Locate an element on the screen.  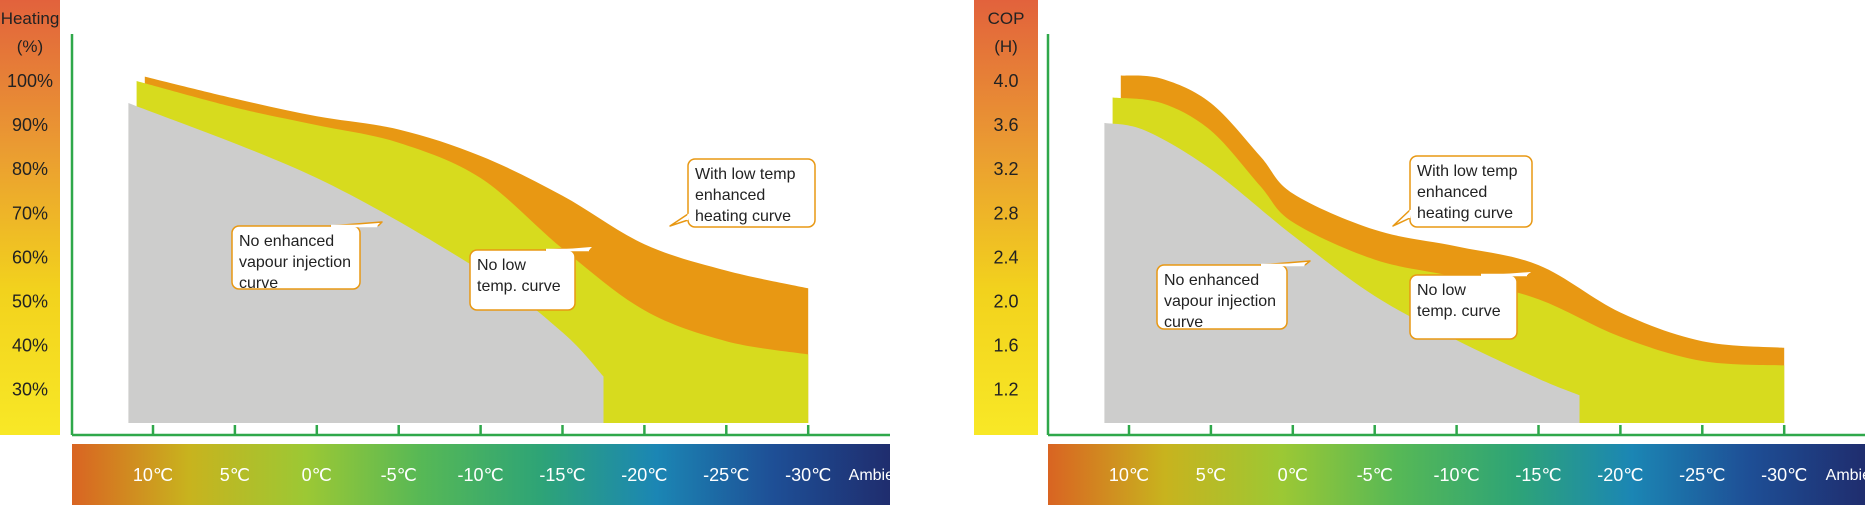
y-tick-label: 3.2 is located at coordinates (1005, 169).